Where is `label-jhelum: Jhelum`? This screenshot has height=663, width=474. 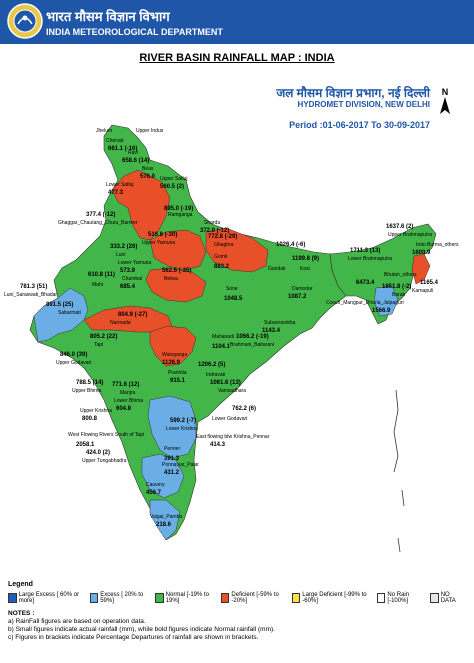
label-jhelum: Jhelum is located at coordinates (104, 131).